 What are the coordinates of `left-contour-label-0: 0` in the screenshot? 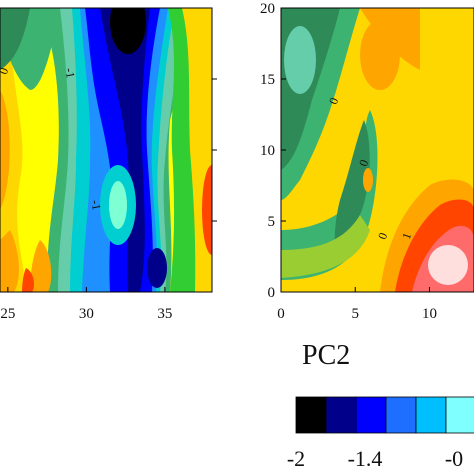 It's located at (5, 71).